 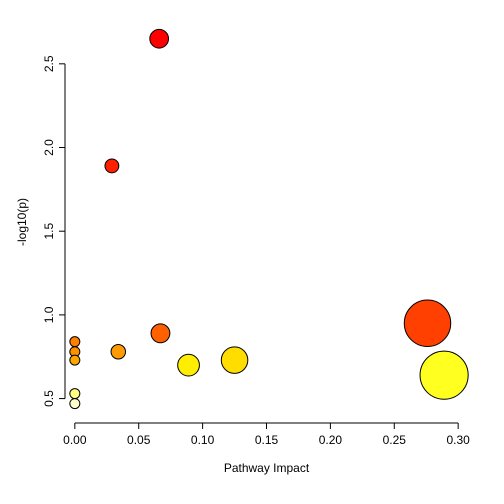 I want to click on y-tick-label: 1.0, so click(x=49, y=314).